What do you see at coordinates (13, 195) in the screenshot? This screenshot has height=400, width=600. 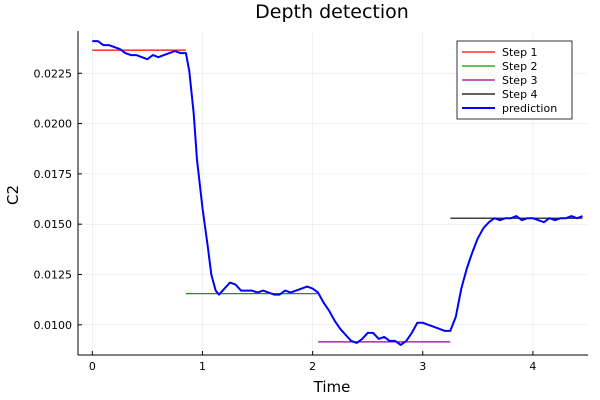 I see `y-axis-label: C2` at bounding box center [13, 195].